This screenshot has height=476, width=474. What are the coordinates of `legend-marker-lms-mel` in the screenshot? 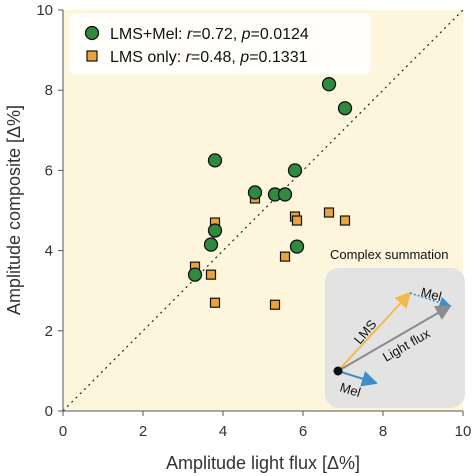 It's located at (92, 33).